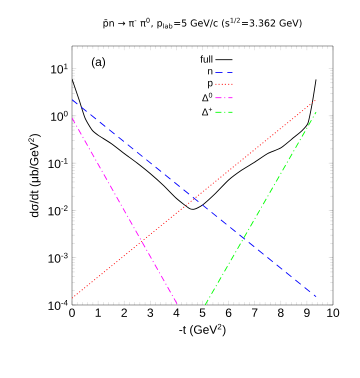 This screenshot has width=360, height=378. What do you see at coordinates (307, 312) in the screenshot?
I see `x-tick-label: 9` at bounding box center [307, 312].